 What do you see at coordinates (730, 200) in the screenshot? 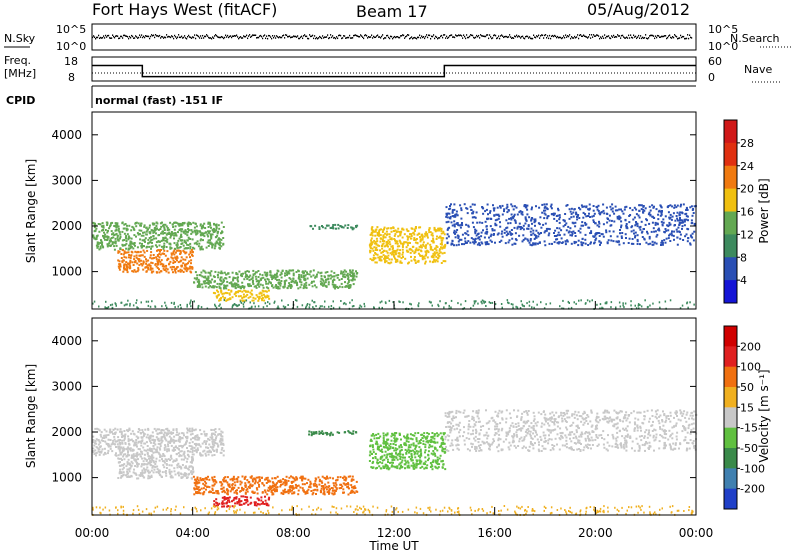
I see `power-colorbar-swatch` at bounding box center [730, 200].